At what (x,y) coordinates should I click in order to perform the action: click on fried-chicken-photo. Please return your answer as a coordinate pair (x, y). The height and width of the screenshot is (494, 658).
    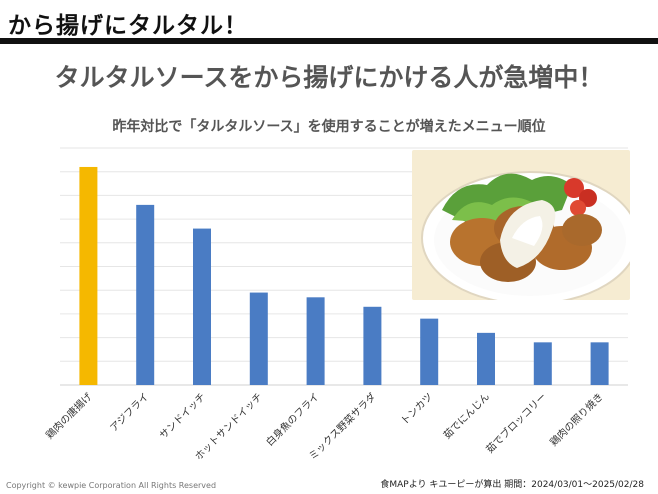
    Looking at the image, I should click on (521, 225).